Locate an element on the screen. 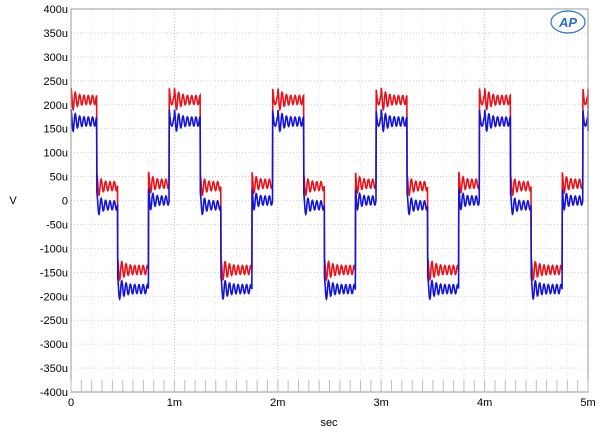  y-tick-label: 100u is located at coordinates (56, 154).